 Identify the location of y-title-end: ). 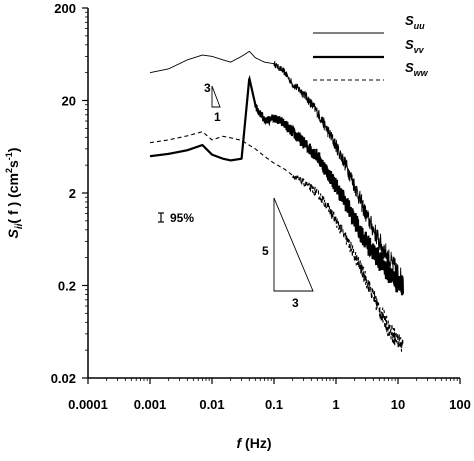
(13, 150).